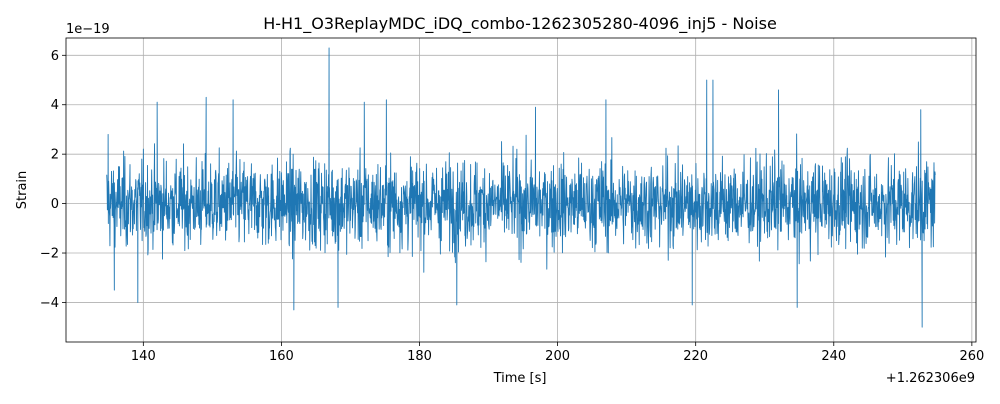 This screenshot has height=404, width=1000. Describe the element at coordinates (55, 204) in the screenshot. I see `y-tick-label: 0` at that location.